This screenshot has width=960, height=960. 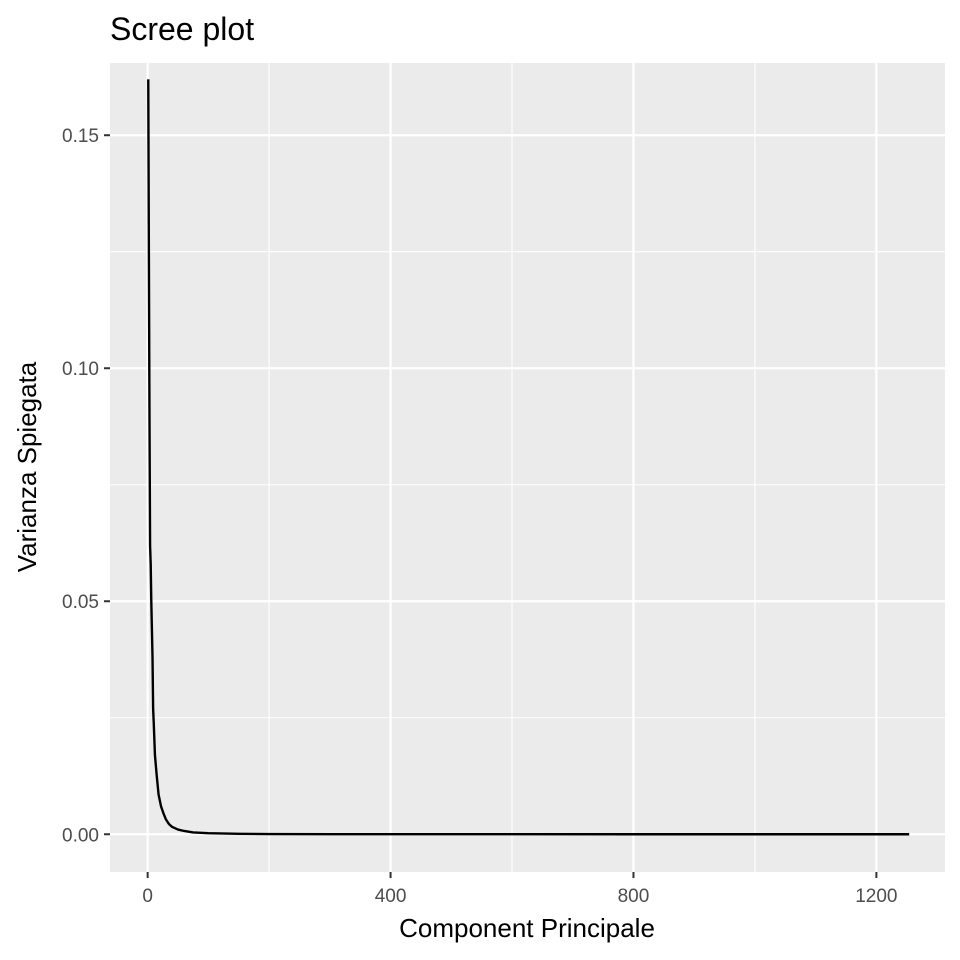 I want to click on x-tick-label: 400, so click(x=391, y=896).